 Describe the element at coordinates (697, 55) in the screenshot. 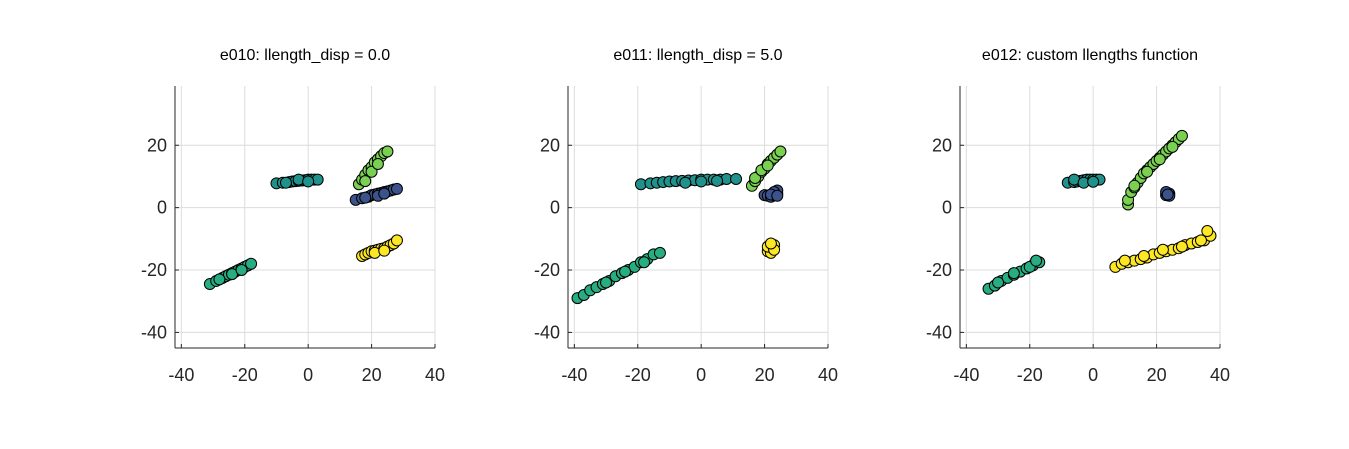

I see `panel-title: e011: llength_disp = 5.0` at that location.